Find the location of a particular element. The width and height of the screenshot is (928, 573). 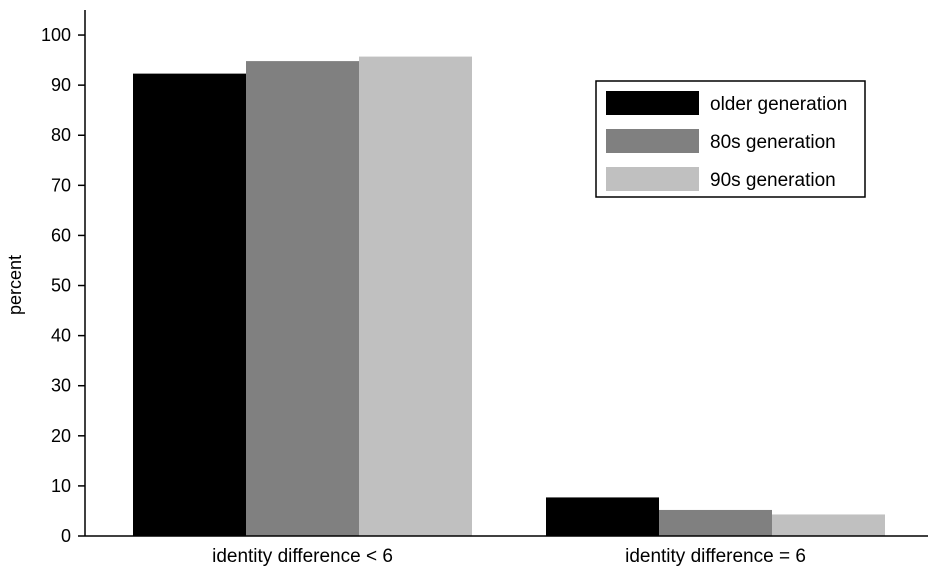

y-axis: 0 10 20 30 40 50 60 70 80 90 100 is located at coordinates (63, 278).